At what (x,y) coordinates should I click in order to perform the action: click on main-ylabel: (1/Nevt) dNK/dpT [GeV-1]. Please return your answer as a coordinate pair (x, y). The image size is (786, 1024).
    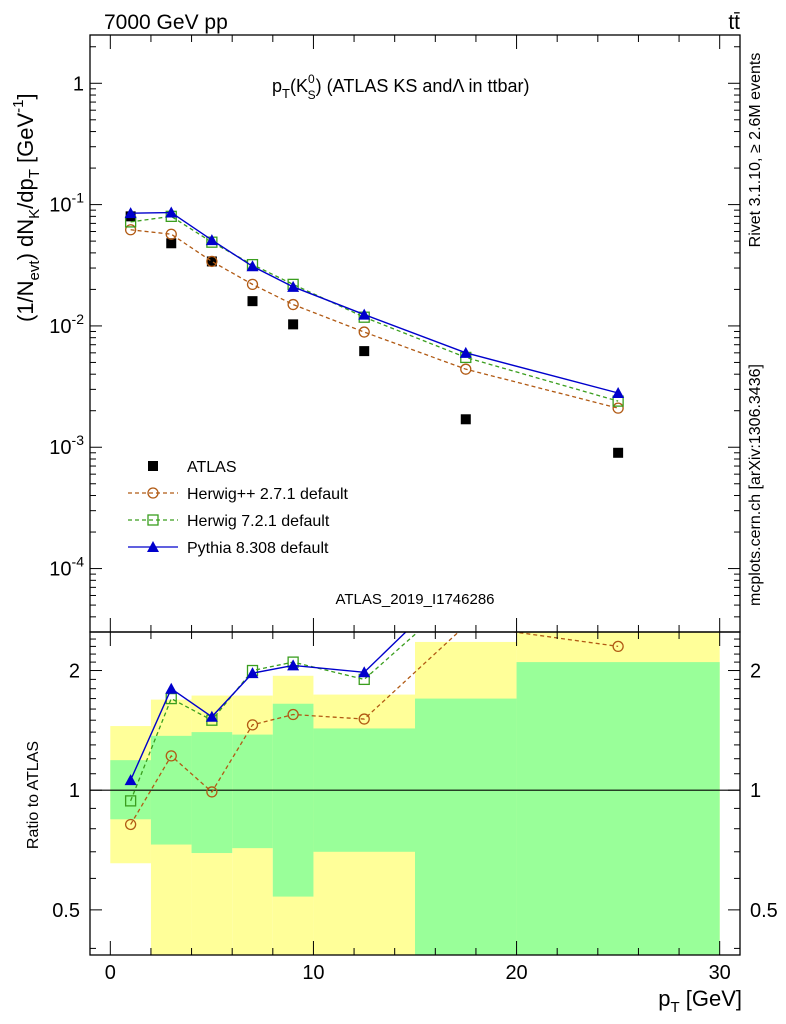
    Looking at the image, I should click on (26, 207).